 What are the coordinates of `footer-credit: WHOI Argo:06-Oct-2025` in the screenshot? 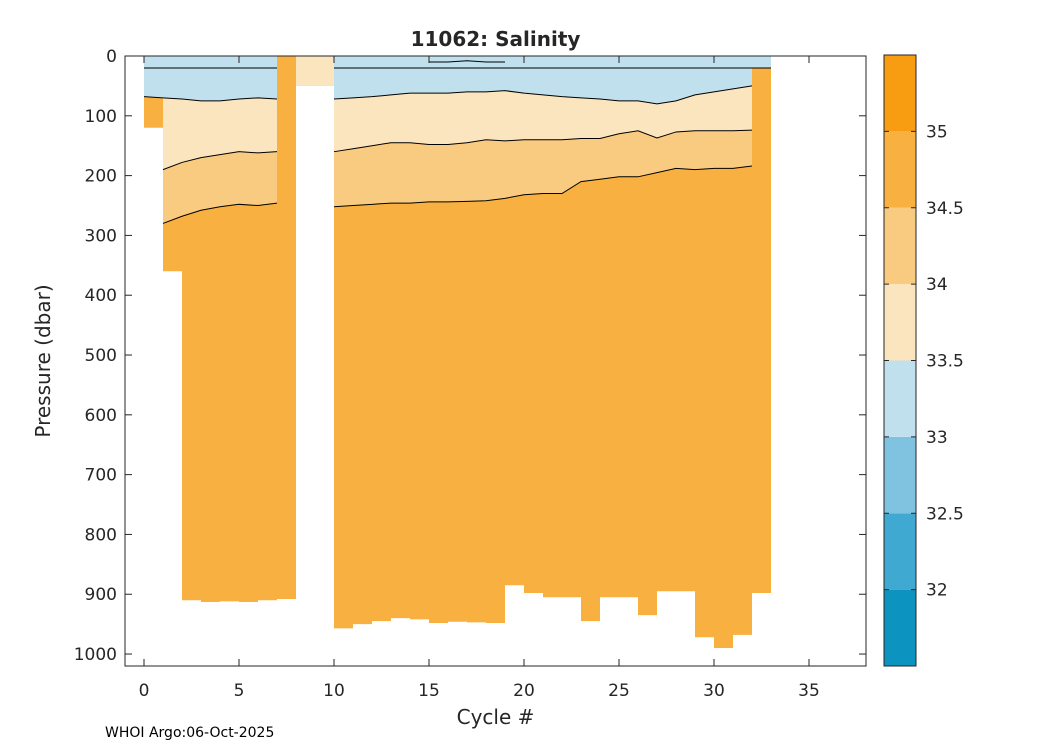 It's located at (190, 733).